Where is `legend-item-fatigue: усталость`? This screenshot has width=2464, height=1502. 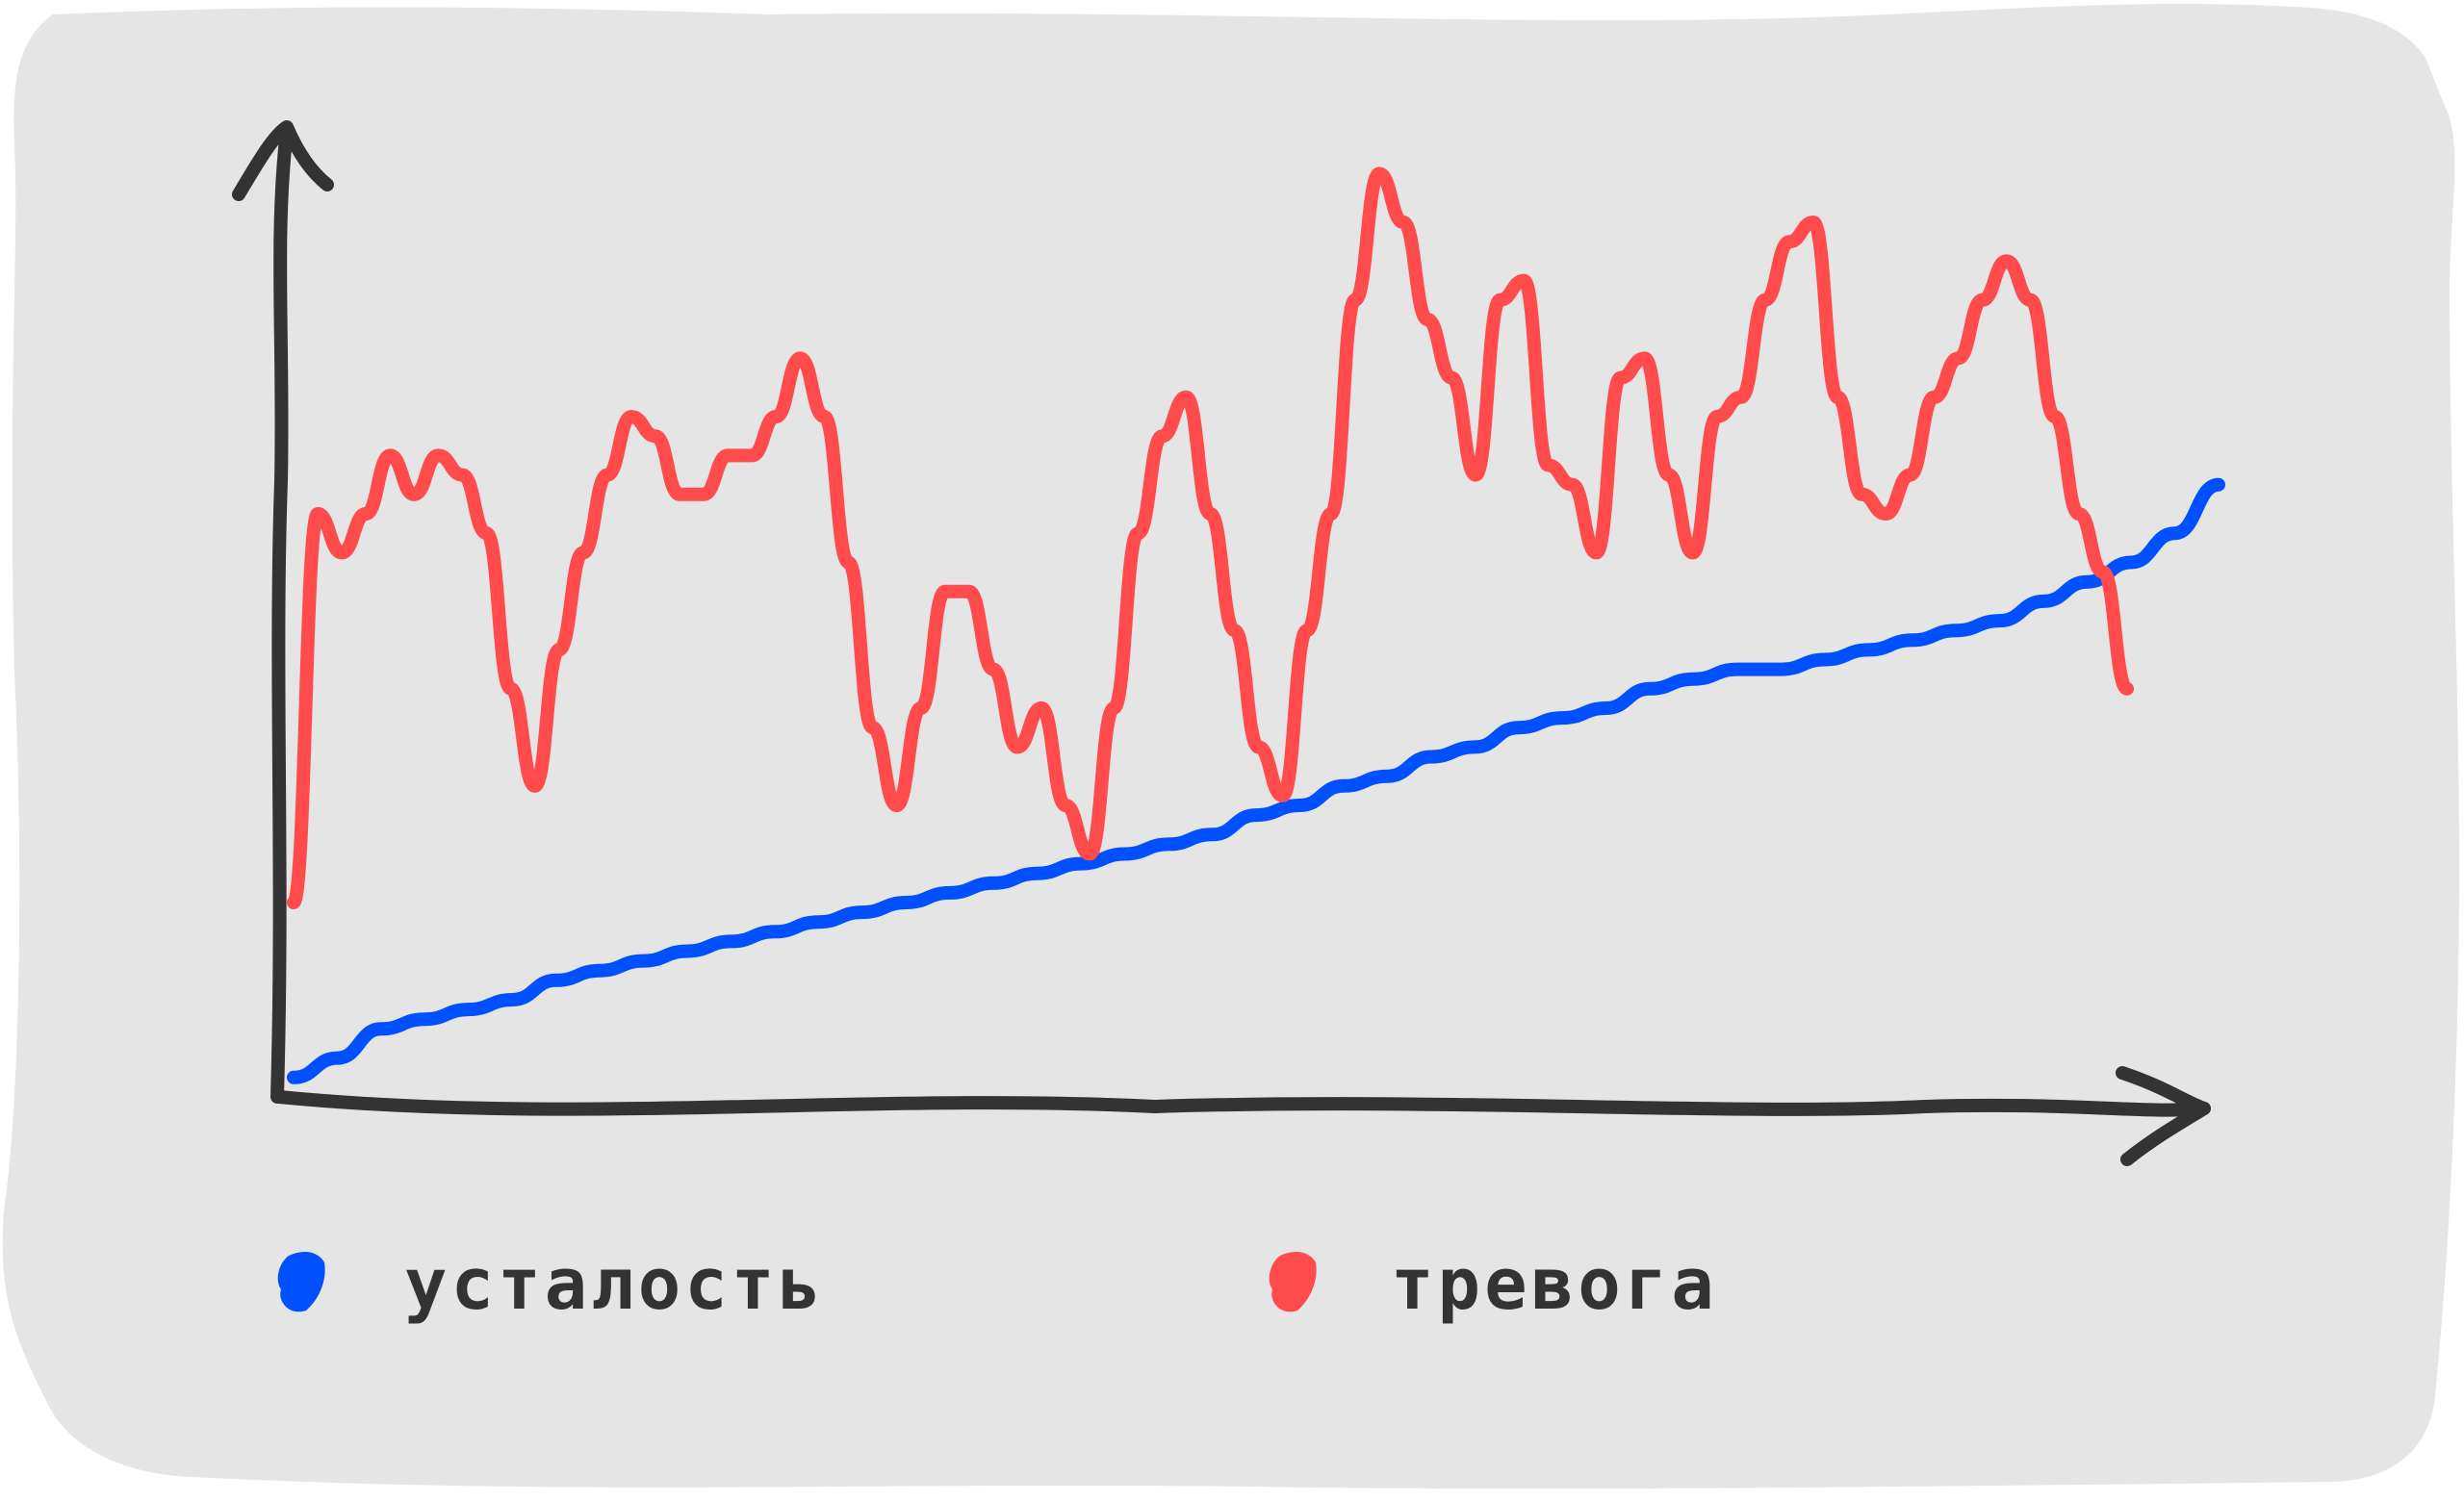 legend-item-fatigue: усталость is located at coordinates (551, 1285).